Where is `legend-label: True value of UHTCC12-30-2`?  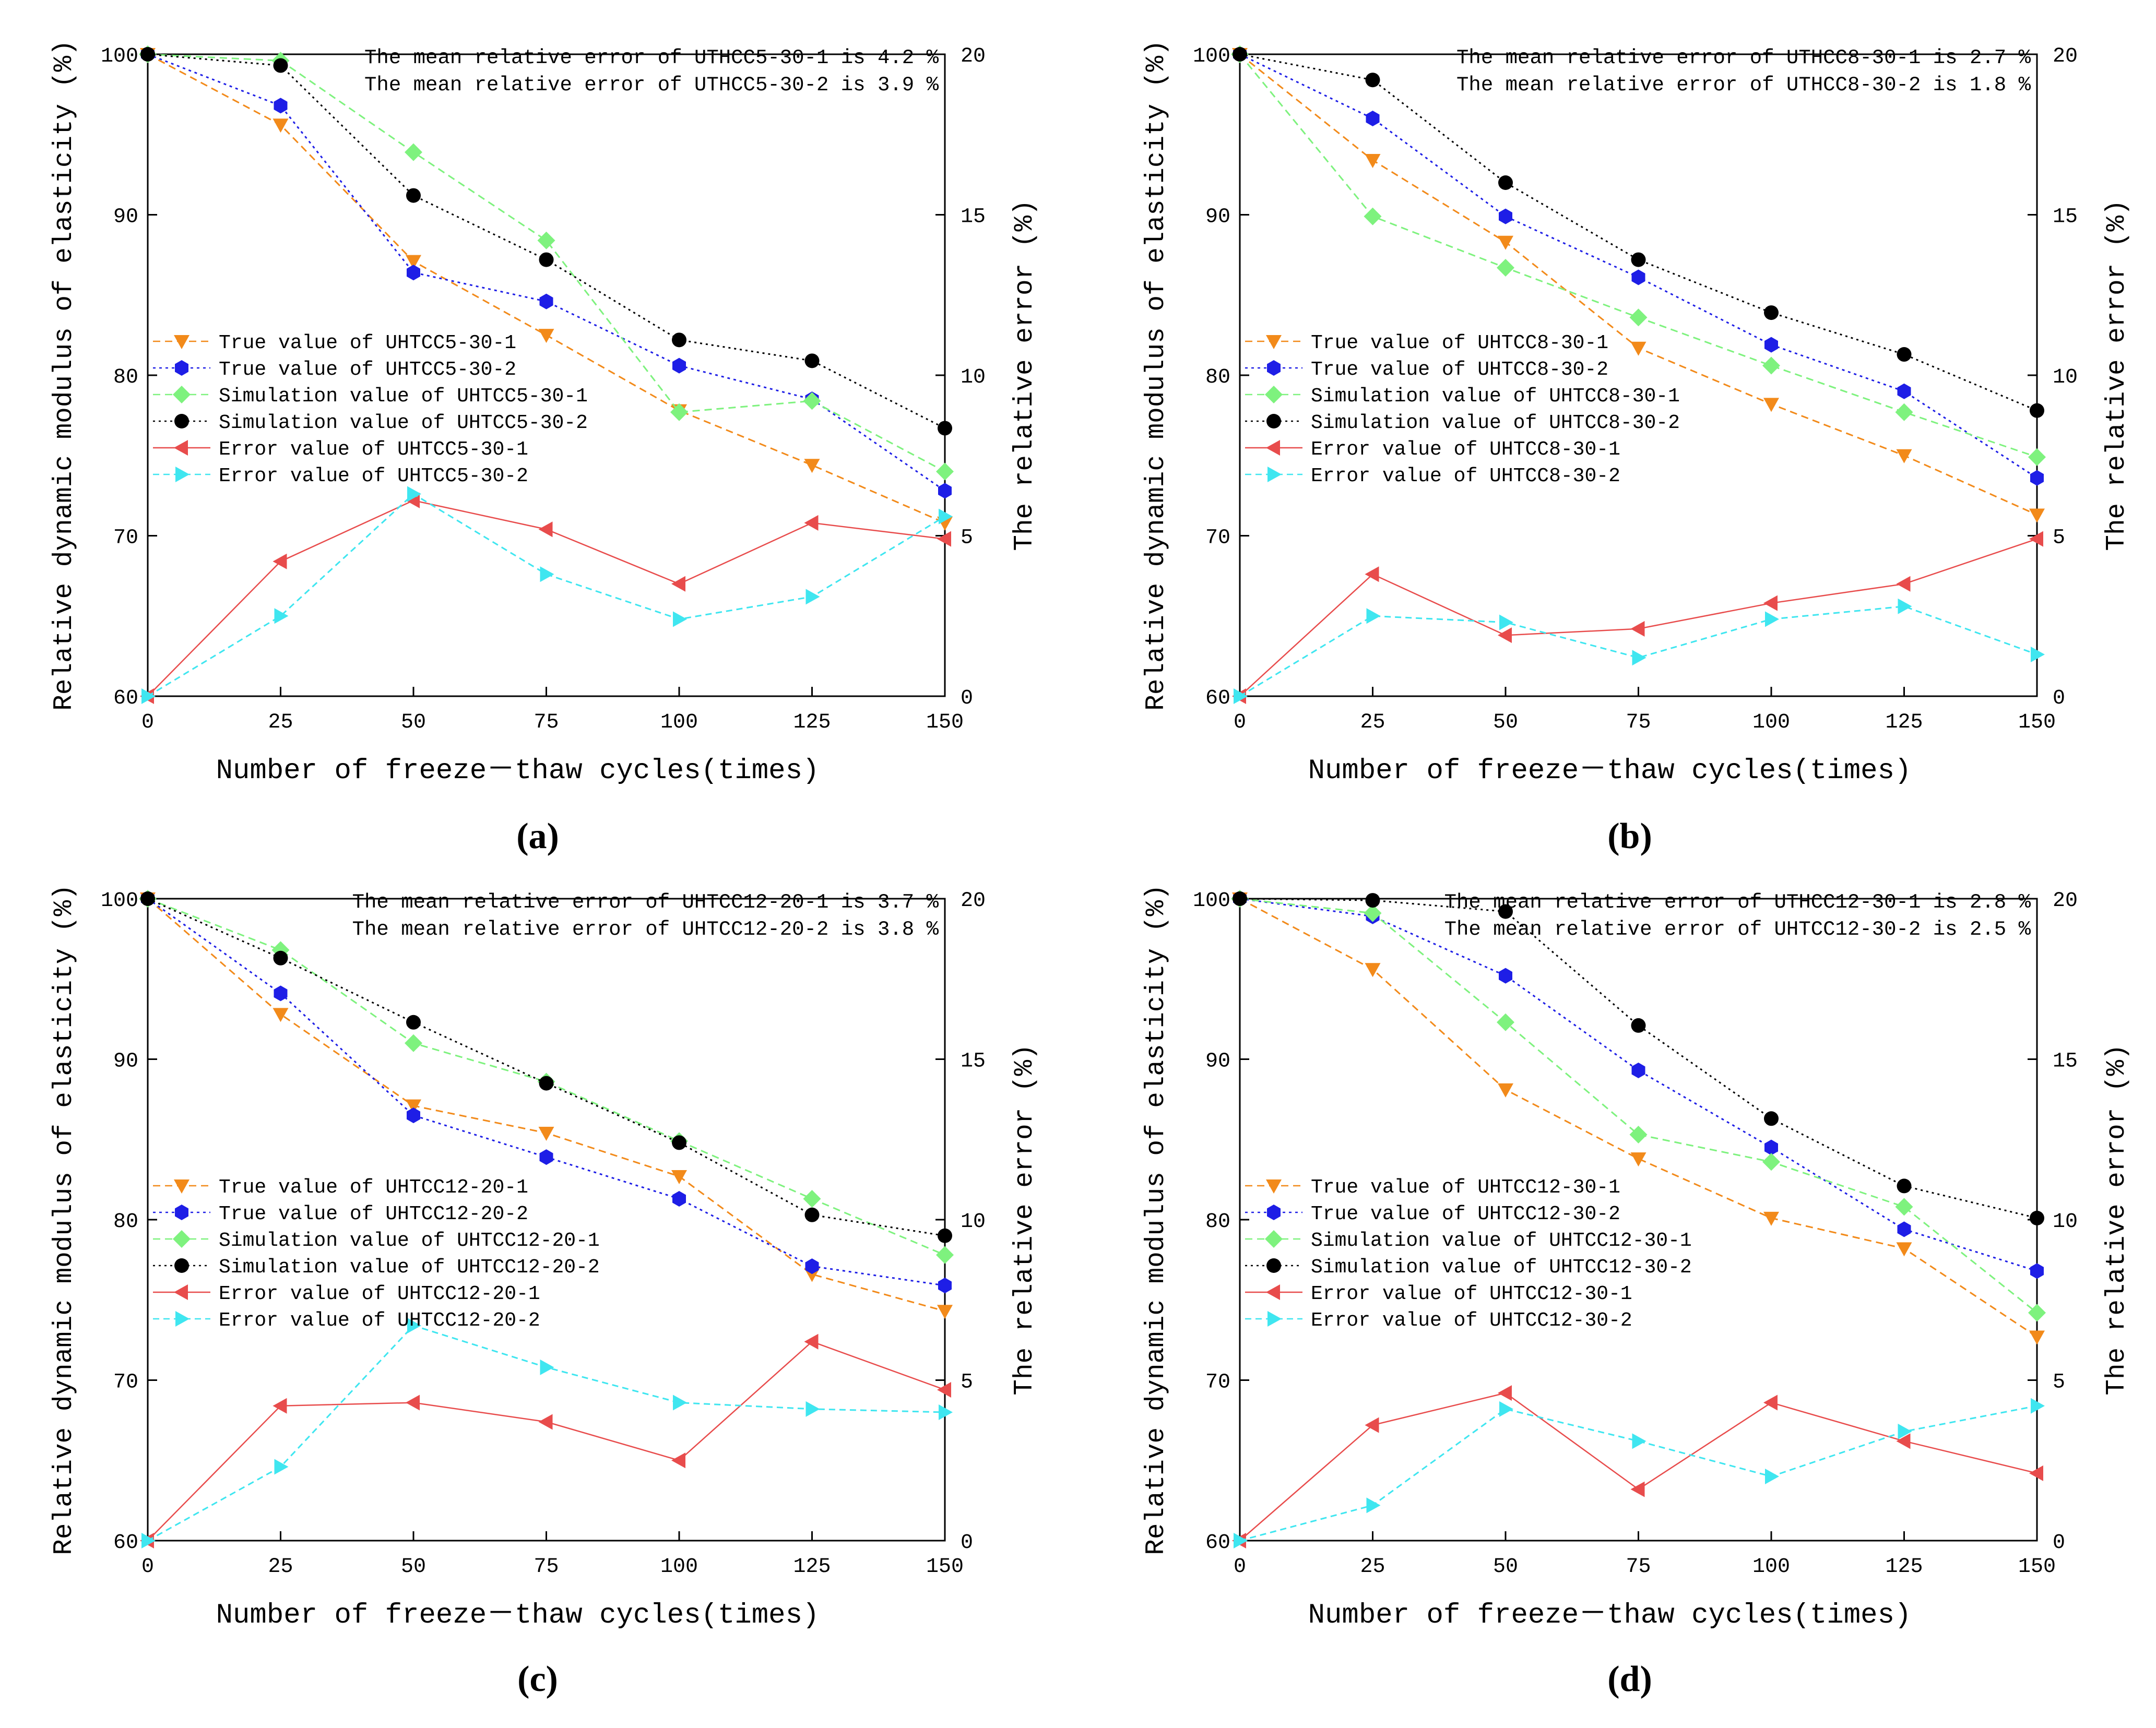
legend-label: True value of UHTCC12-30-2 is located at coordinates (1465, 1214).